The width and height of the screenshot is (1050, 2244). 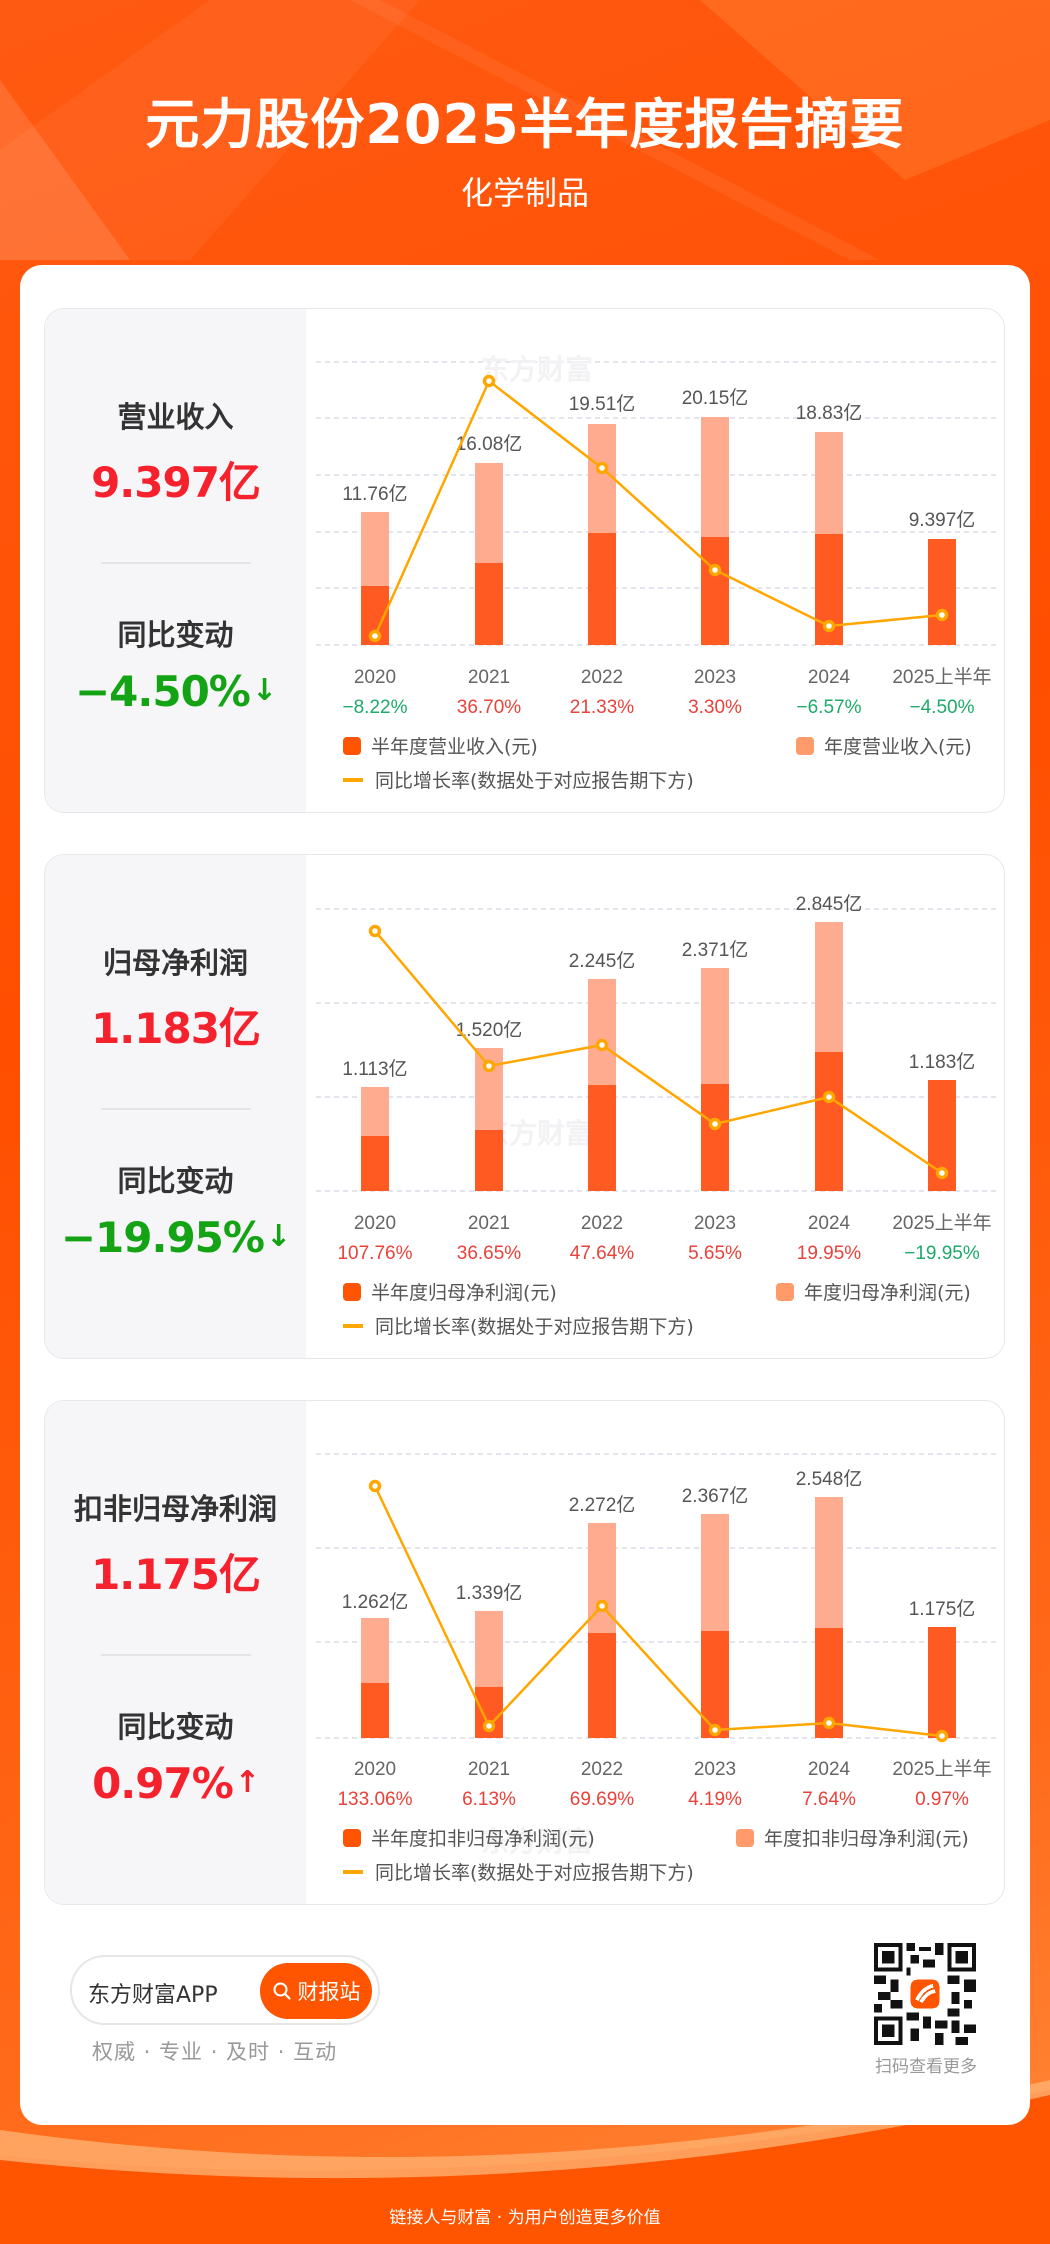 What do you see at coordinates (175, 417) in the screenshot?
I see `metric-label: 营业收入` at bounding box center [175, 417].